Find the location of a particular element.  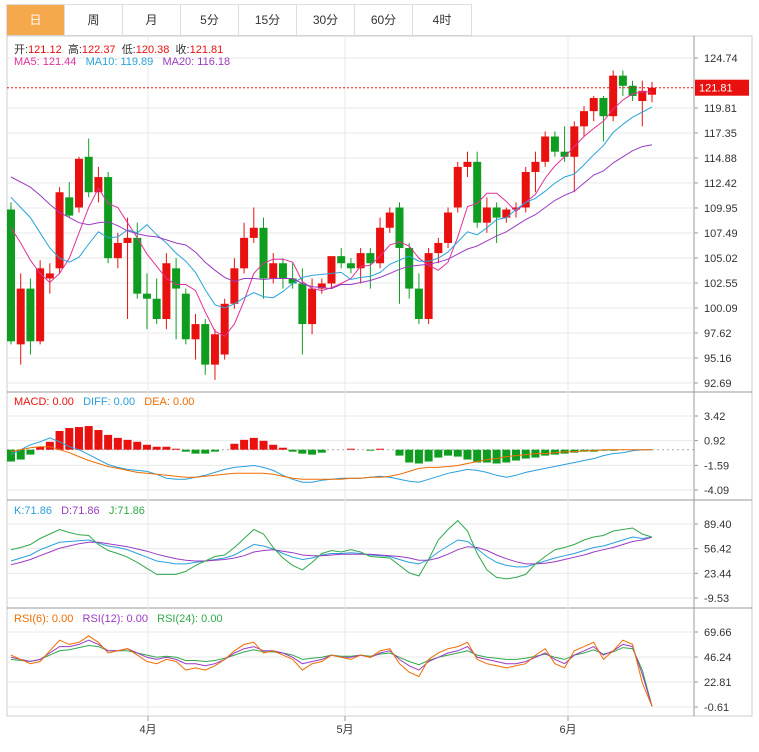

ma5-label: MA5: is located at coordinates (27, 62).